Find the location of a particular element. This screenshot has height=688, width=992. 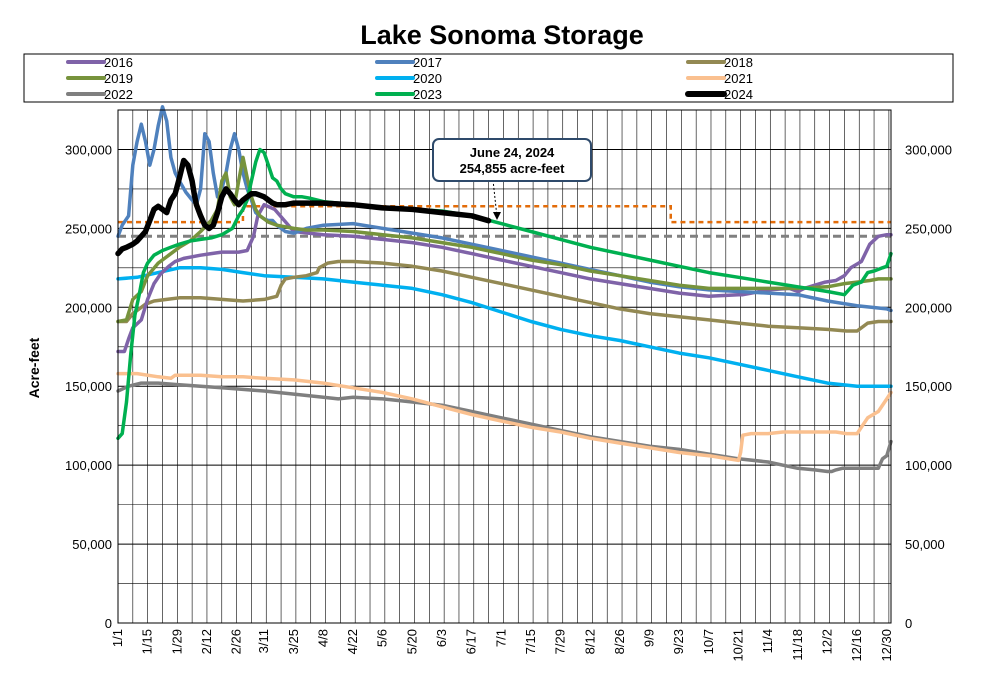

callout-date: June 24, 2024 is located at coordinates (512, 152).